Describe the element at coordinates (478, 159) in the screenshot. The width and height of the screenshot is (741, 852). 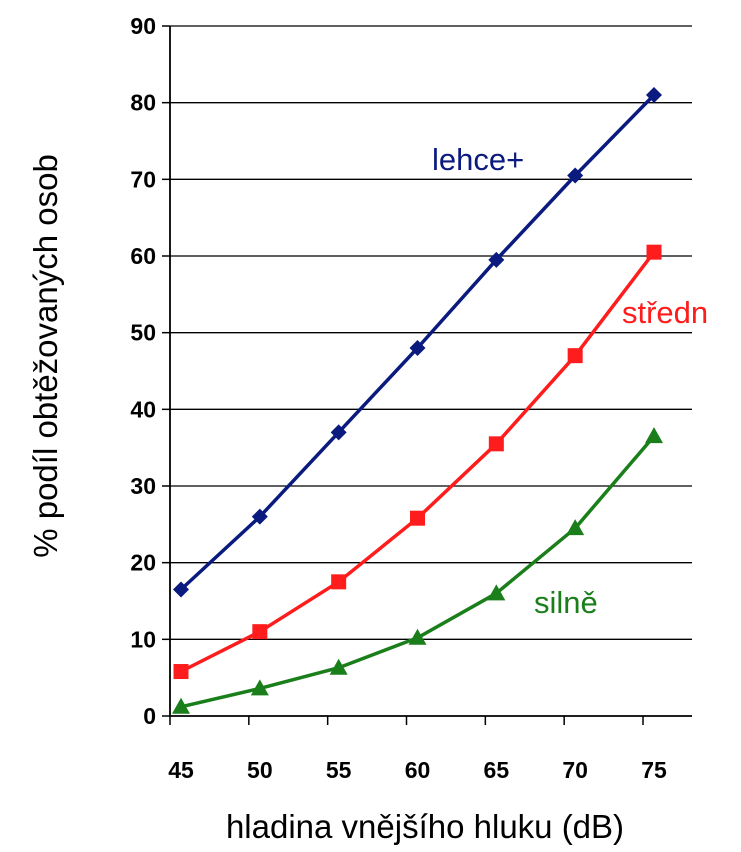
I see `series-label-0: lehce+` at that location.